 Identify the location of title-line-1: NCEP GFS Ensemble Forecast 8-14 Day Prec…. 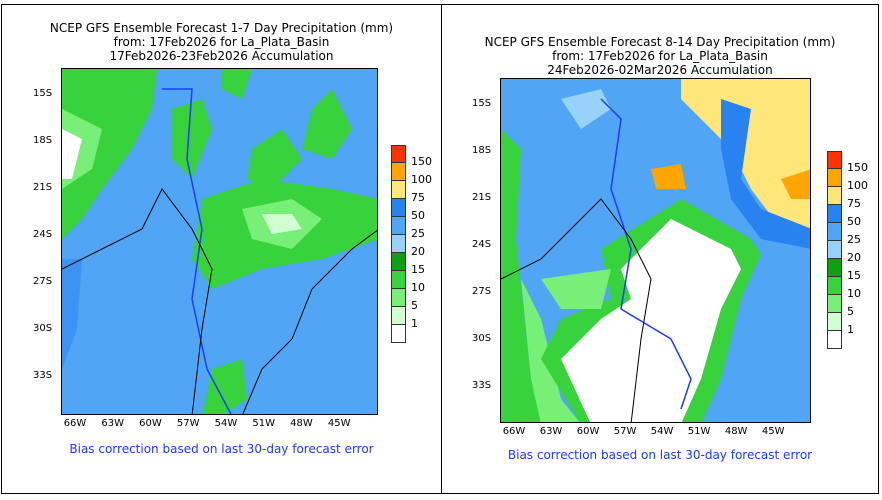
(660, 42).